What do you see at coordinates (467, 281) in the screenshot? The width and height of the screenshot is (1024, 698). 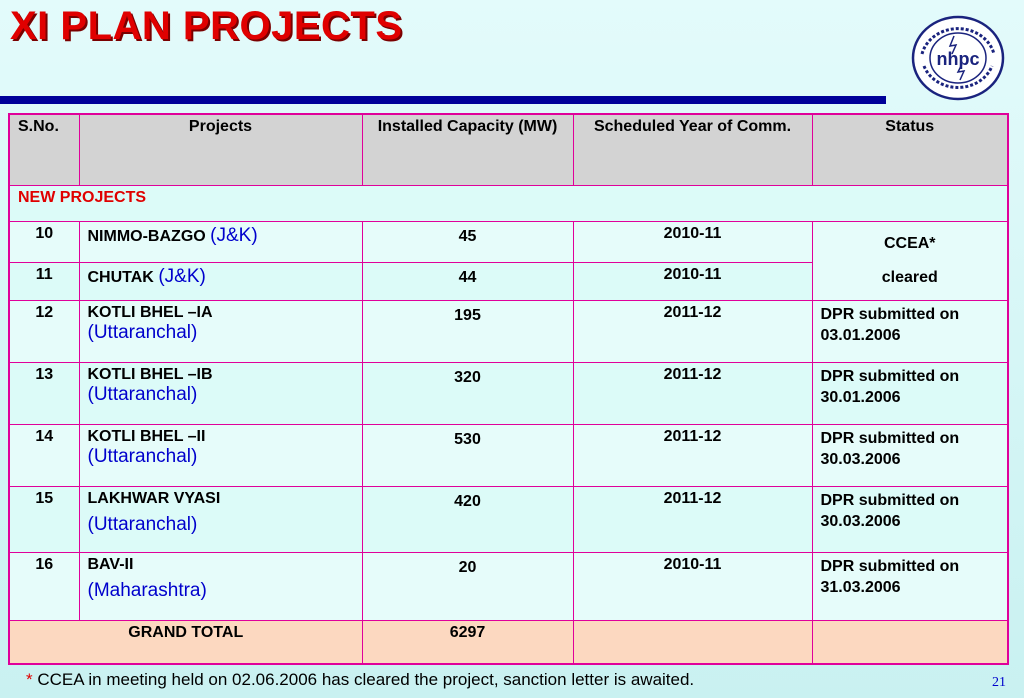 I see `row-capacity: 44` at bounding box center [467, 281].